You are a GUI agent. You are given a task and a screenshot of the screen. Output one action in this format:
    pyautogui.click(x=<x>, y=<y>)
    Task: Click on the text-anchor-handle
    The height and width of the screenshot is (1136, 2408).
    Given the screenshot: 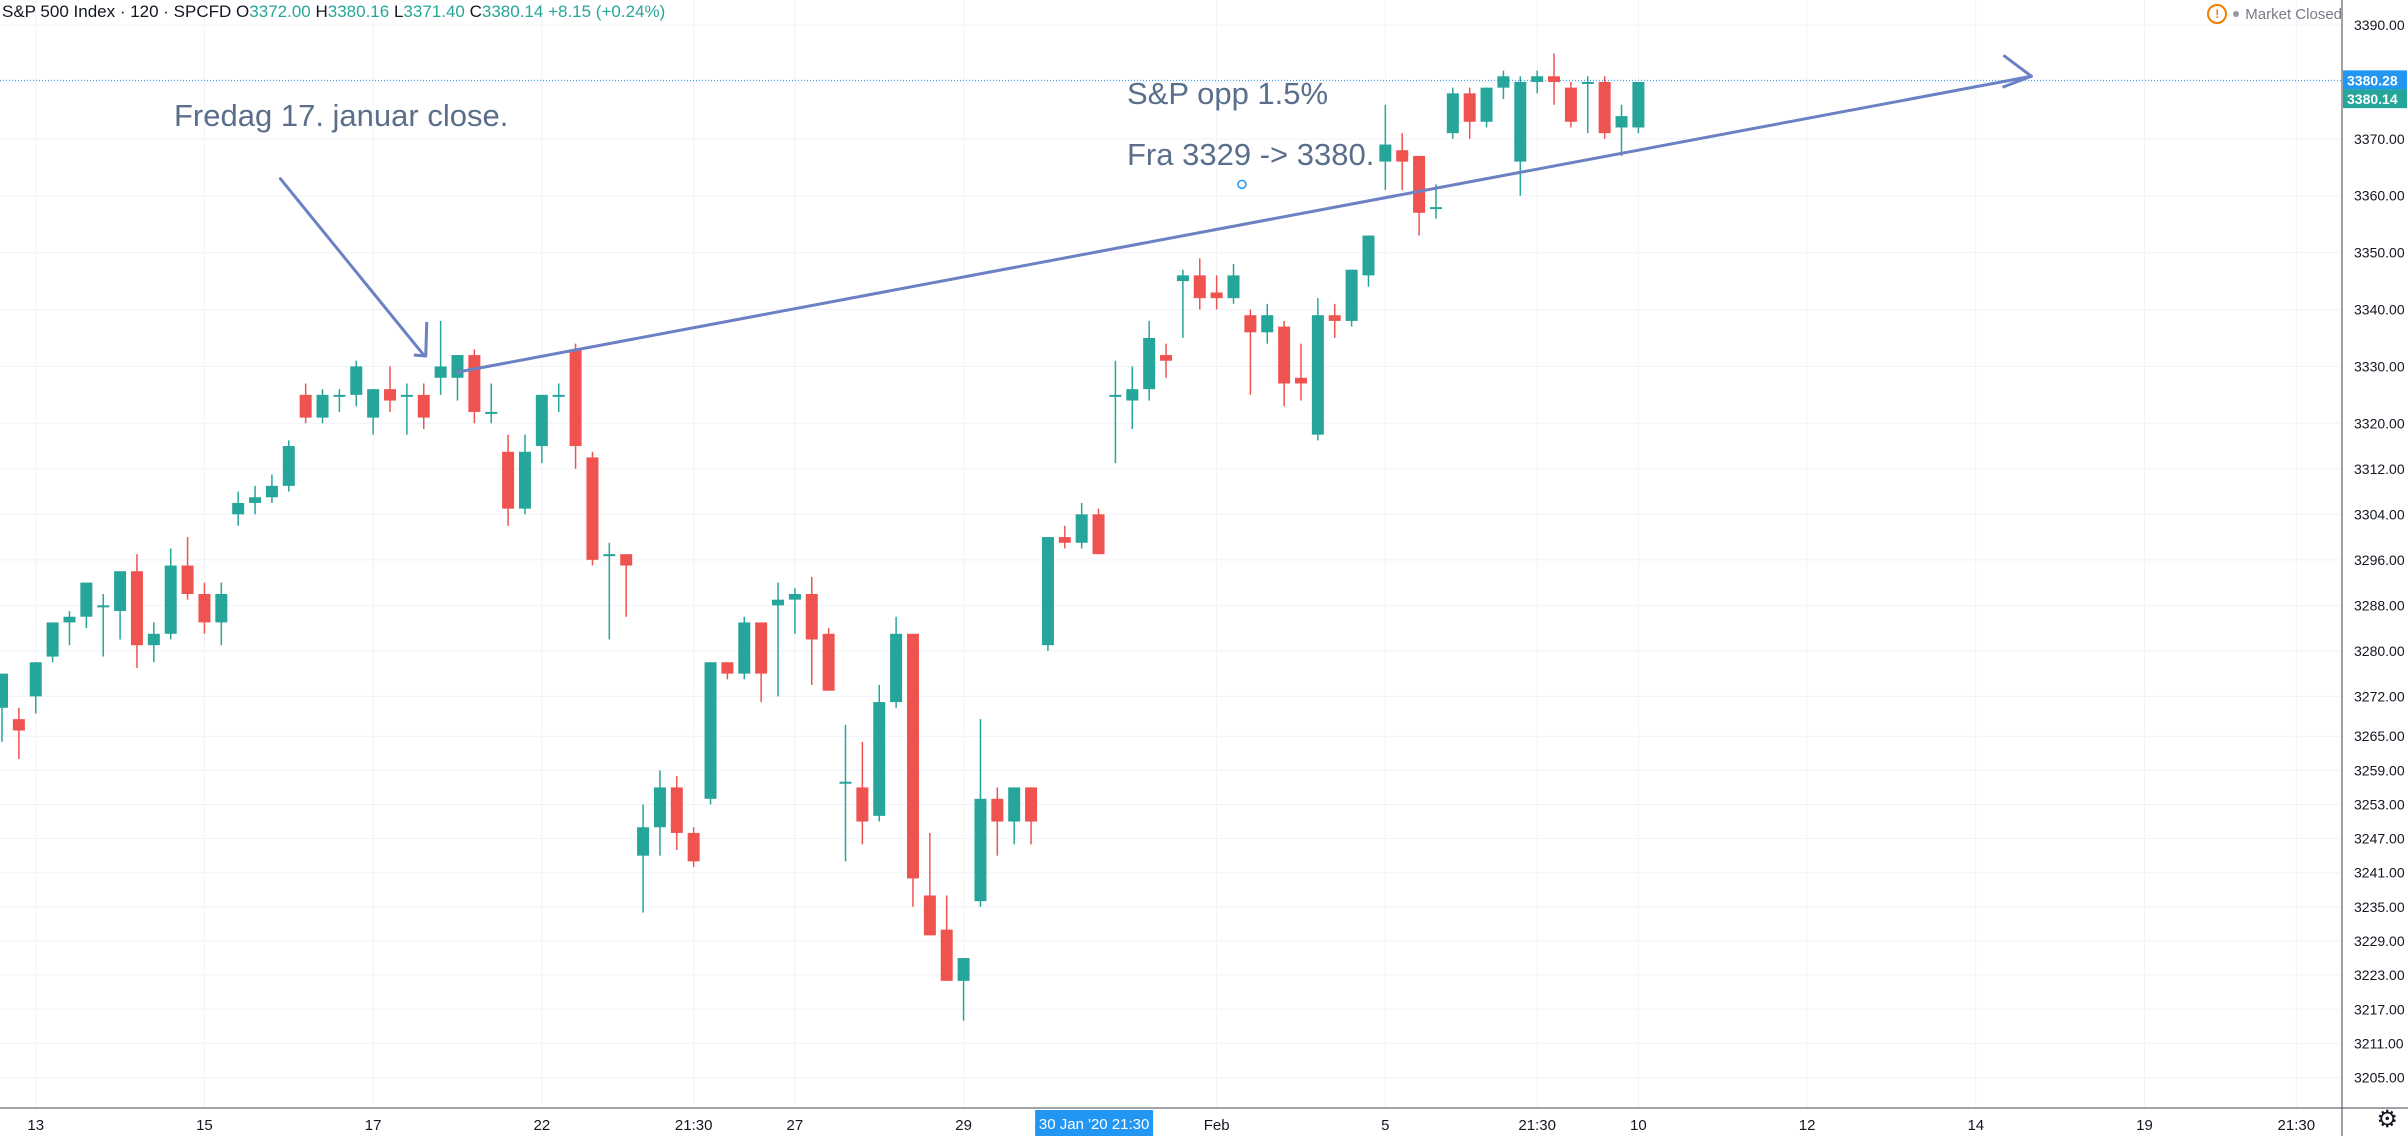 What is the action you would take?
    pyautogui.click(x=1242, y=184)
    